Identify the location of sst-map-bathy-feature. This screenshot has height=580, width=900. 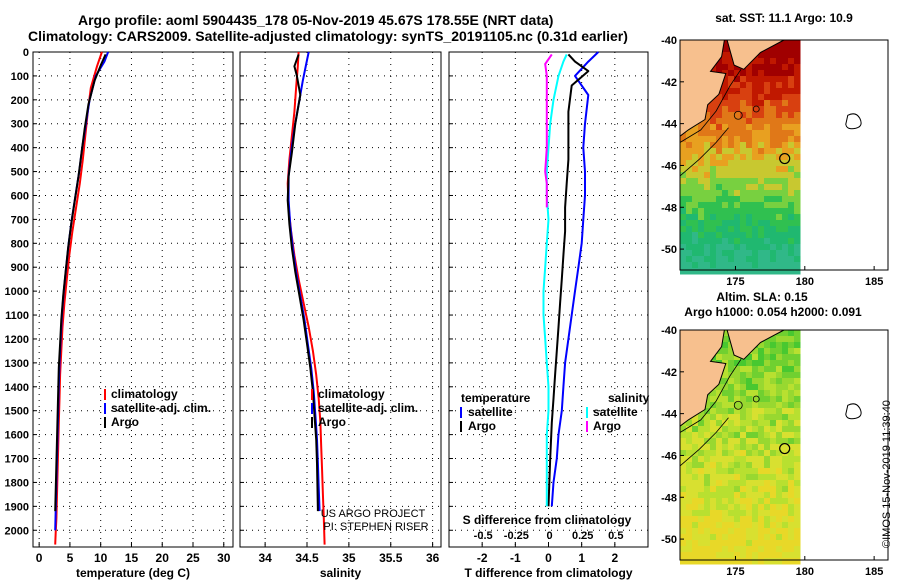
(738, 115).